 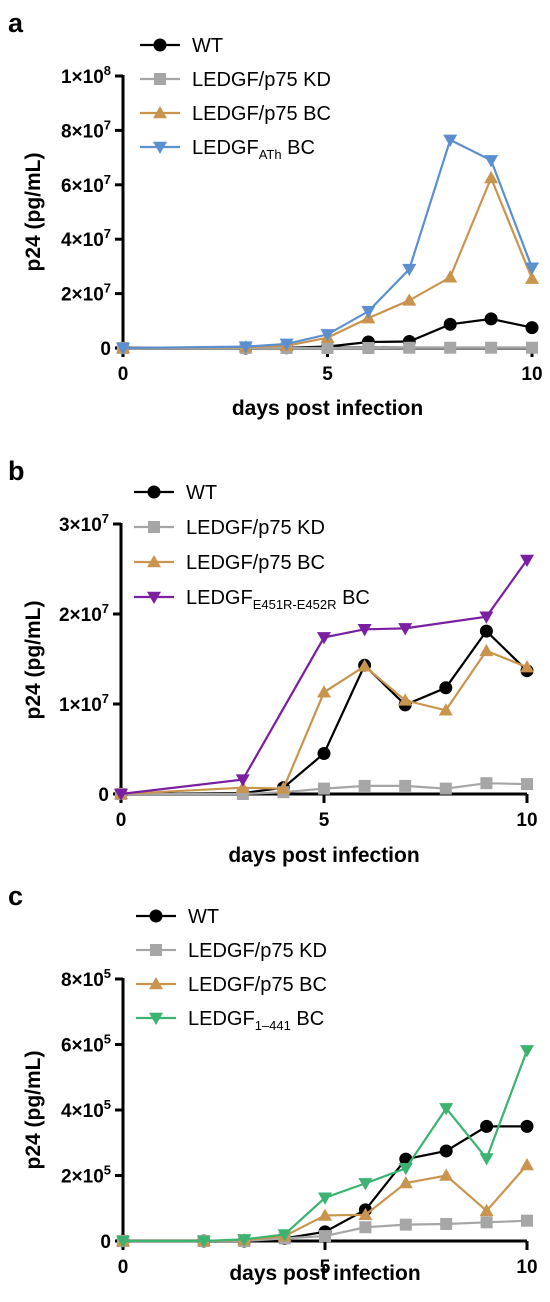 What do you see at coordinates (86, 293) in the screenshot?
I see `y-tick-label: 2×10⁷` at bounding box center [86, 293].